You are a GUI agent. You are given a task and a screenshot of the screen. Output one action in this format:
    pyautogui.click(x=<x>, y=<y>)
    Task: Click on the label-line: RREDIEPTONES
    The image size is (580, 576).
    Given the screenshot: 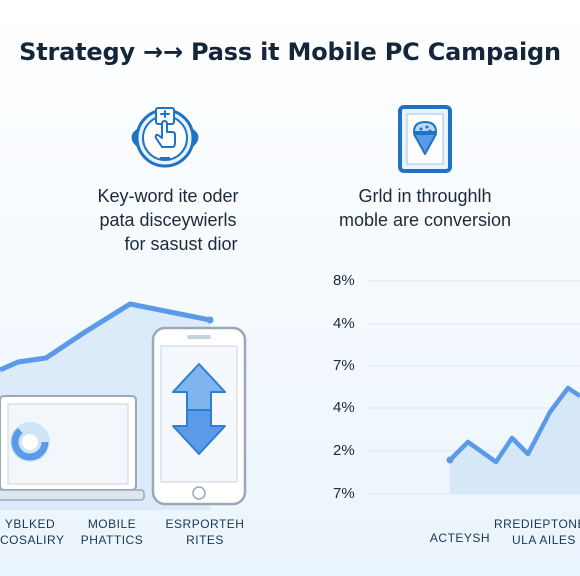 What is the action you would take?
    pyautogui.click(x=537, y=524)
    